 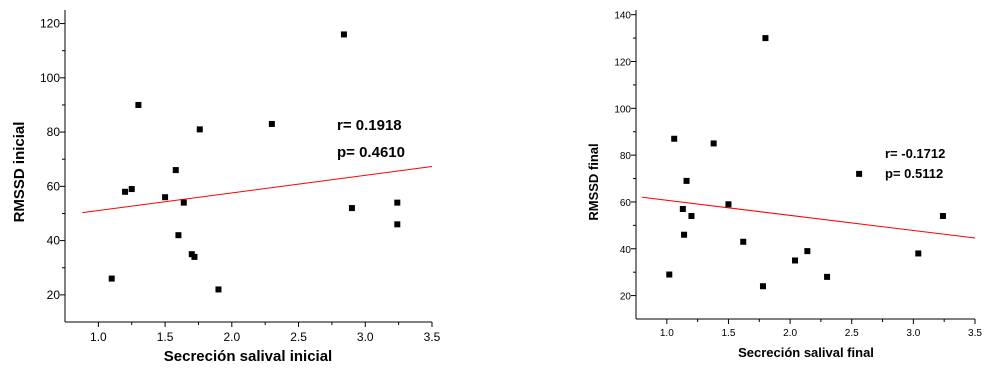 I want to click on x-axis-label: Secreción salival inicial, so click(x=248, y=356).